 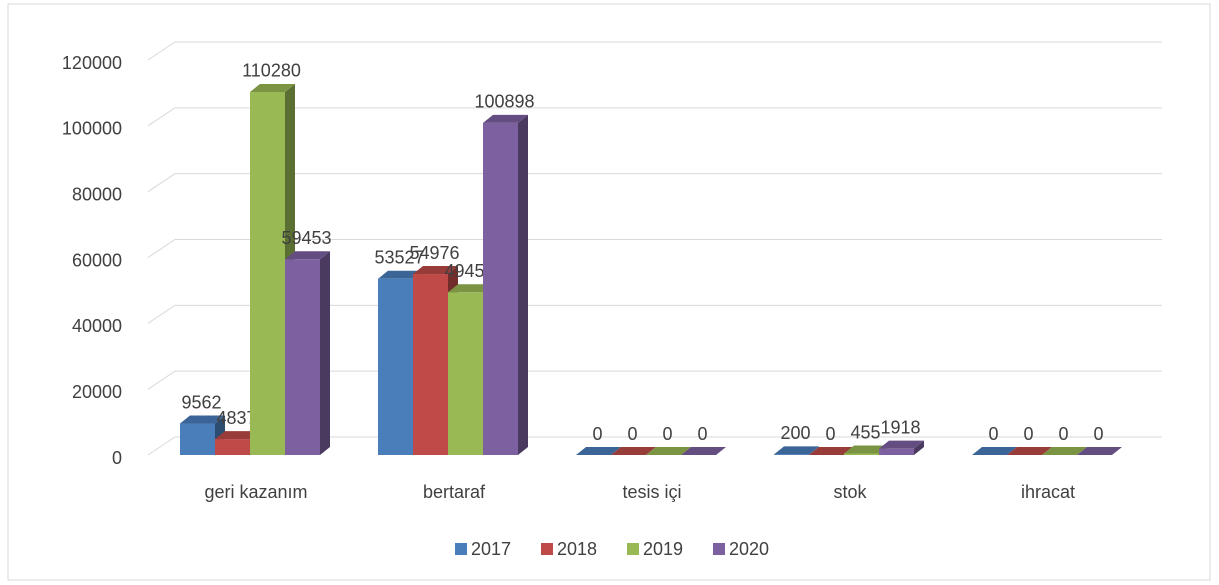 What do you see at coordinates (255, 492) in the screenshot?
I see `x-tick-label: geri kazanım` at bounding box center [255, 492].